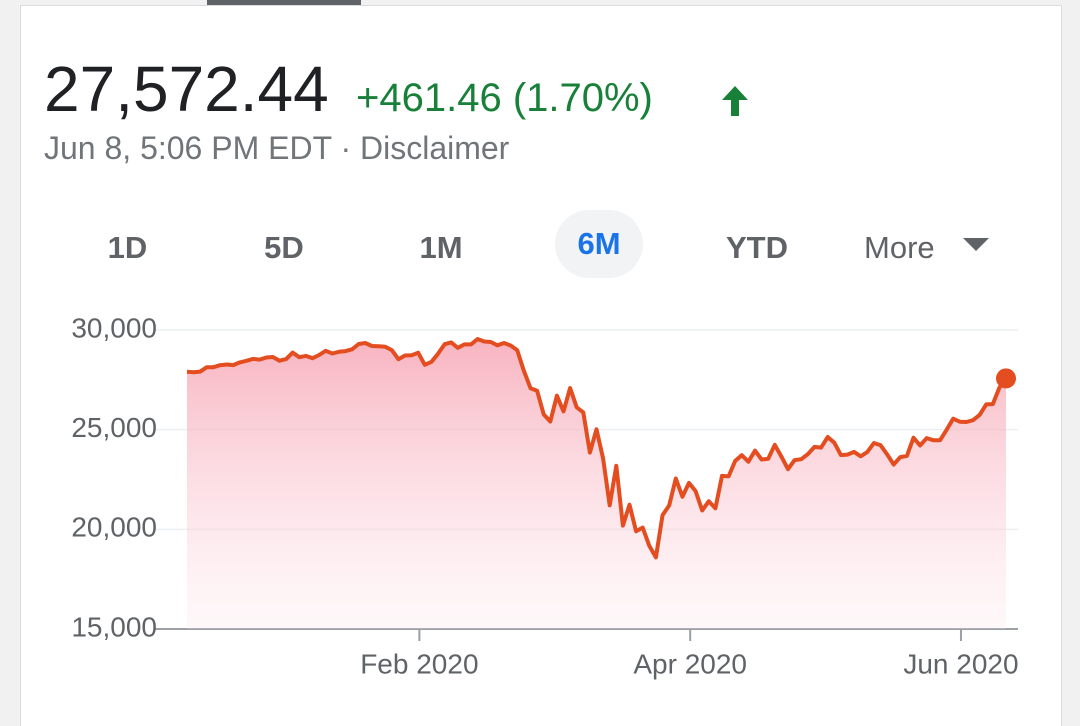 This screenshot has height=726, width=1080. What do you see at coordinates (690, 663) in the screenshot?
I see `x-tick-label: Apr 2020` at bounding box center [690, 663].